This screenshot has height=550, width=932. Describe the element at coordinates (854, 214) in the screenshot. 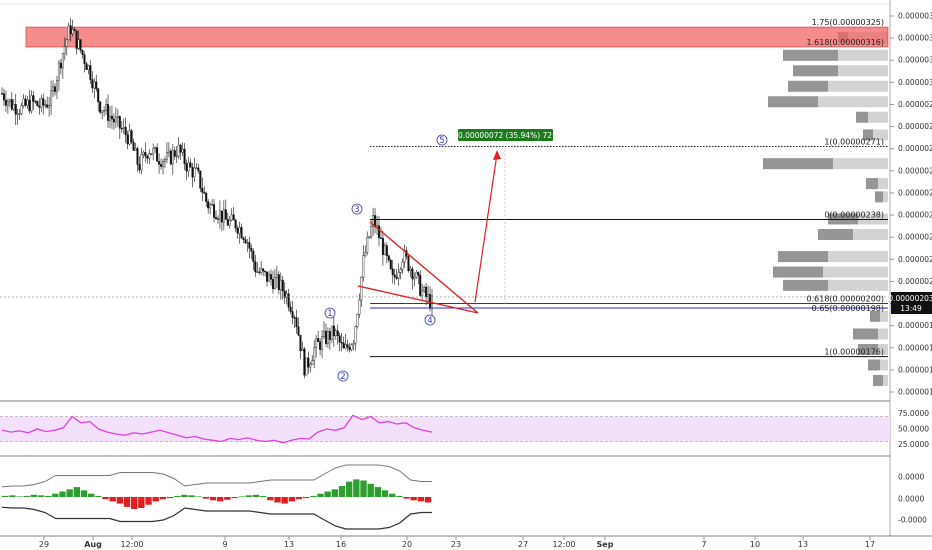

I see `fib-level-label: 0(0.00000238)` at that location.